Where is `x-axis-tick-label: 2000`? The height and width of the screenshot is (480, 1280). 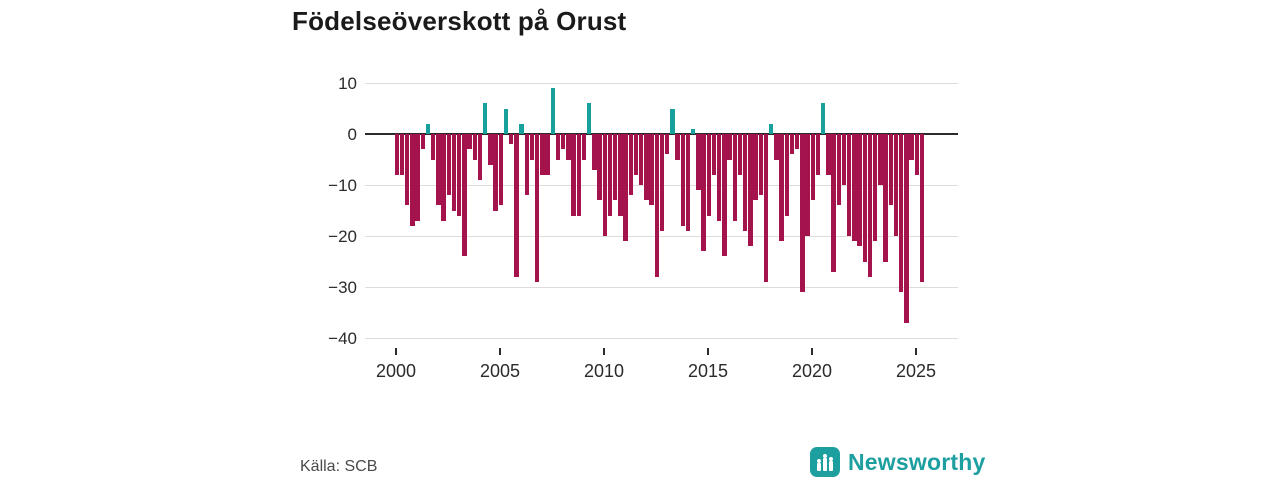
x-axis-tick-label: 2000 is located at coordinates (396, 371).